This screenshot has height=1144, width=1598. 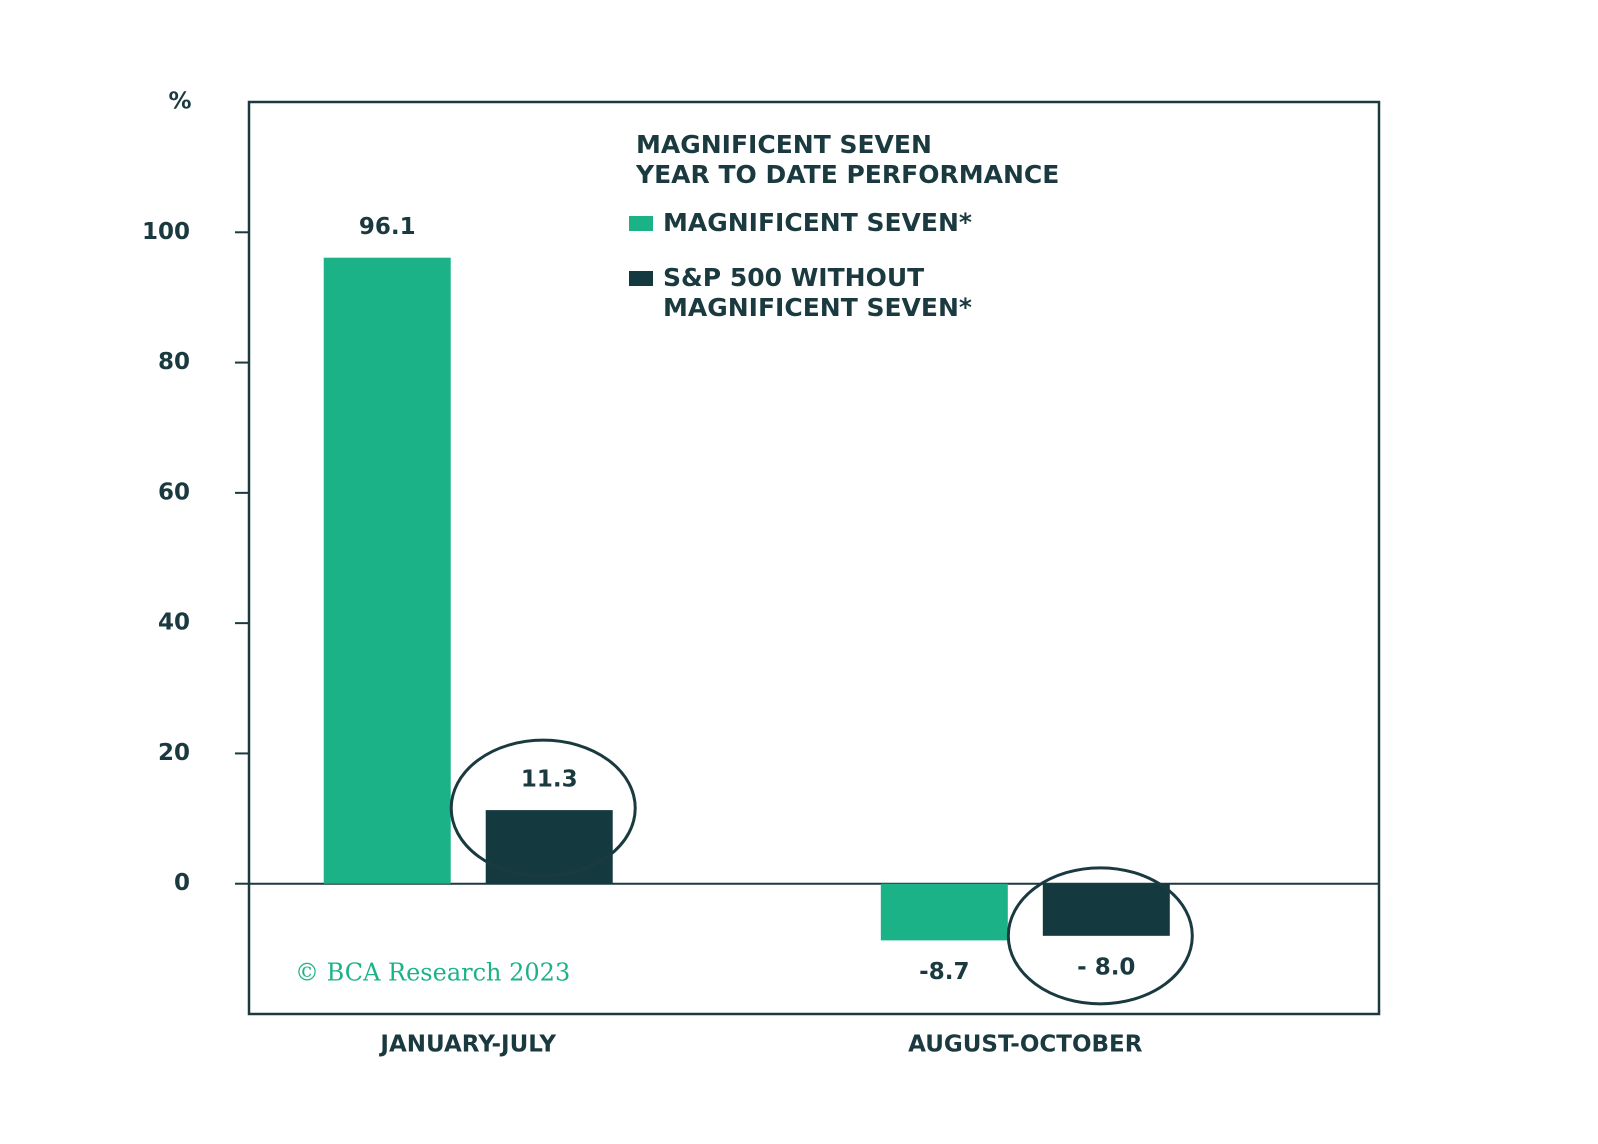 I want to click on value-label: - 8.0, so click(x=1106, y=967).